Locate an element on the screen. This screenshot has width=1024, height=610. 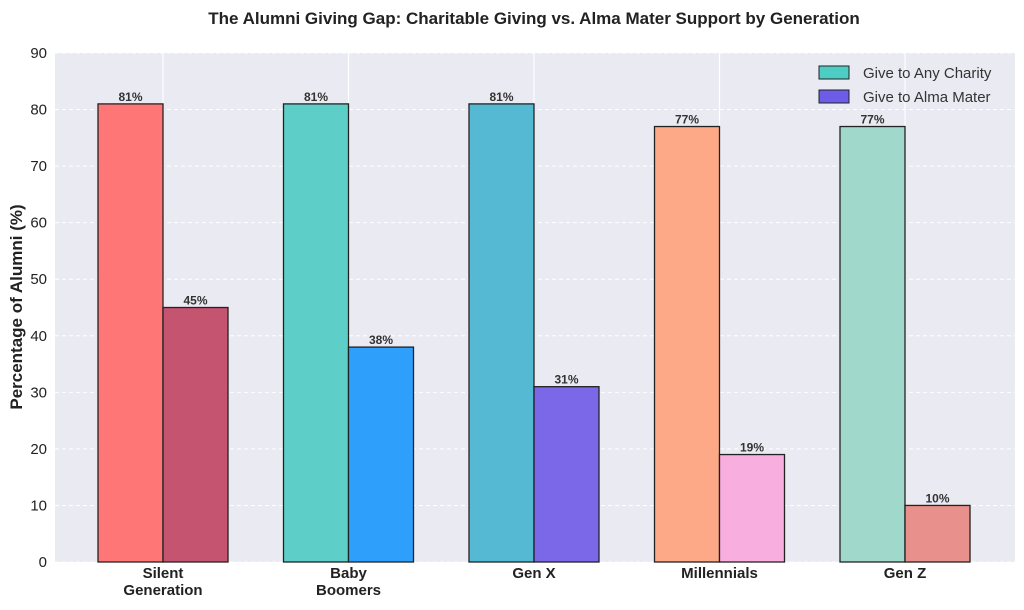
y-tick-label: 50 is located at coordinates (38, 279).